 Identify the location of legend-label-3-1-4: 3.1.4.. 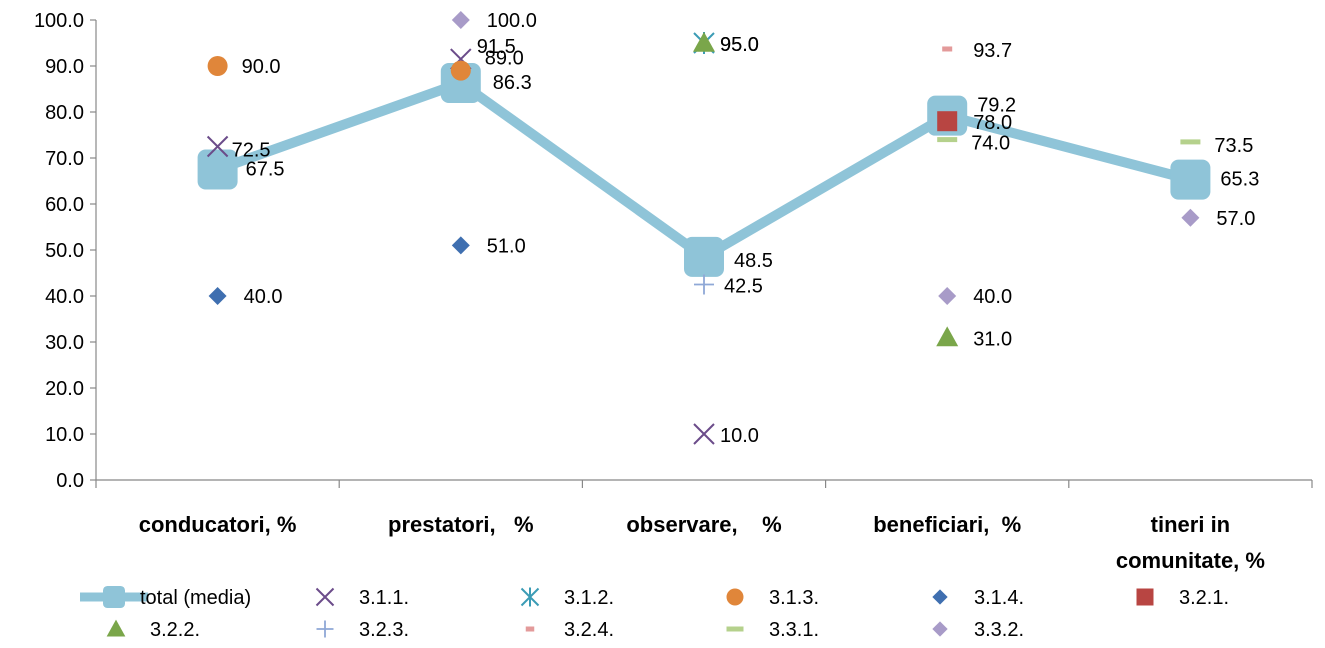
(999, 598).